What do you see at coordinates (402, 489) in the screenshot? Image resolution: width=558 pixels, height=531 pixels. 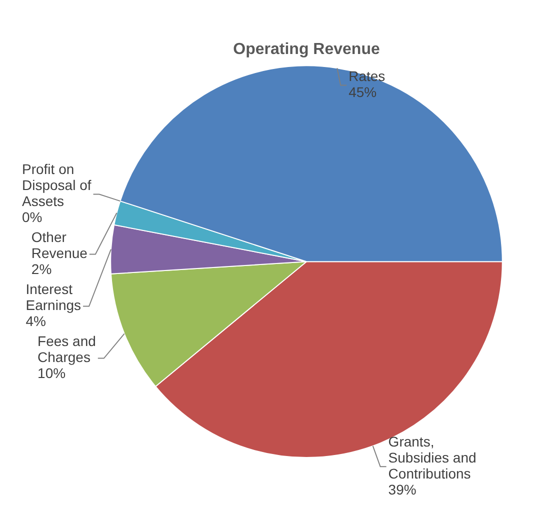 I see `data-label: 39%` at bounding box center [402, 489].